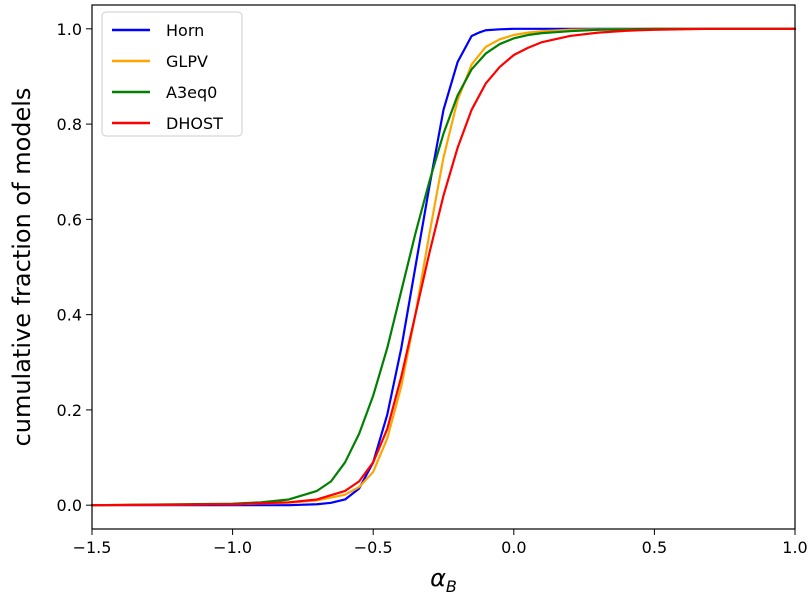  I want to click on x-axis-ticks: −1.5 −1.0 −0.5 0.0 0.5 1.0, so click(440, 543).